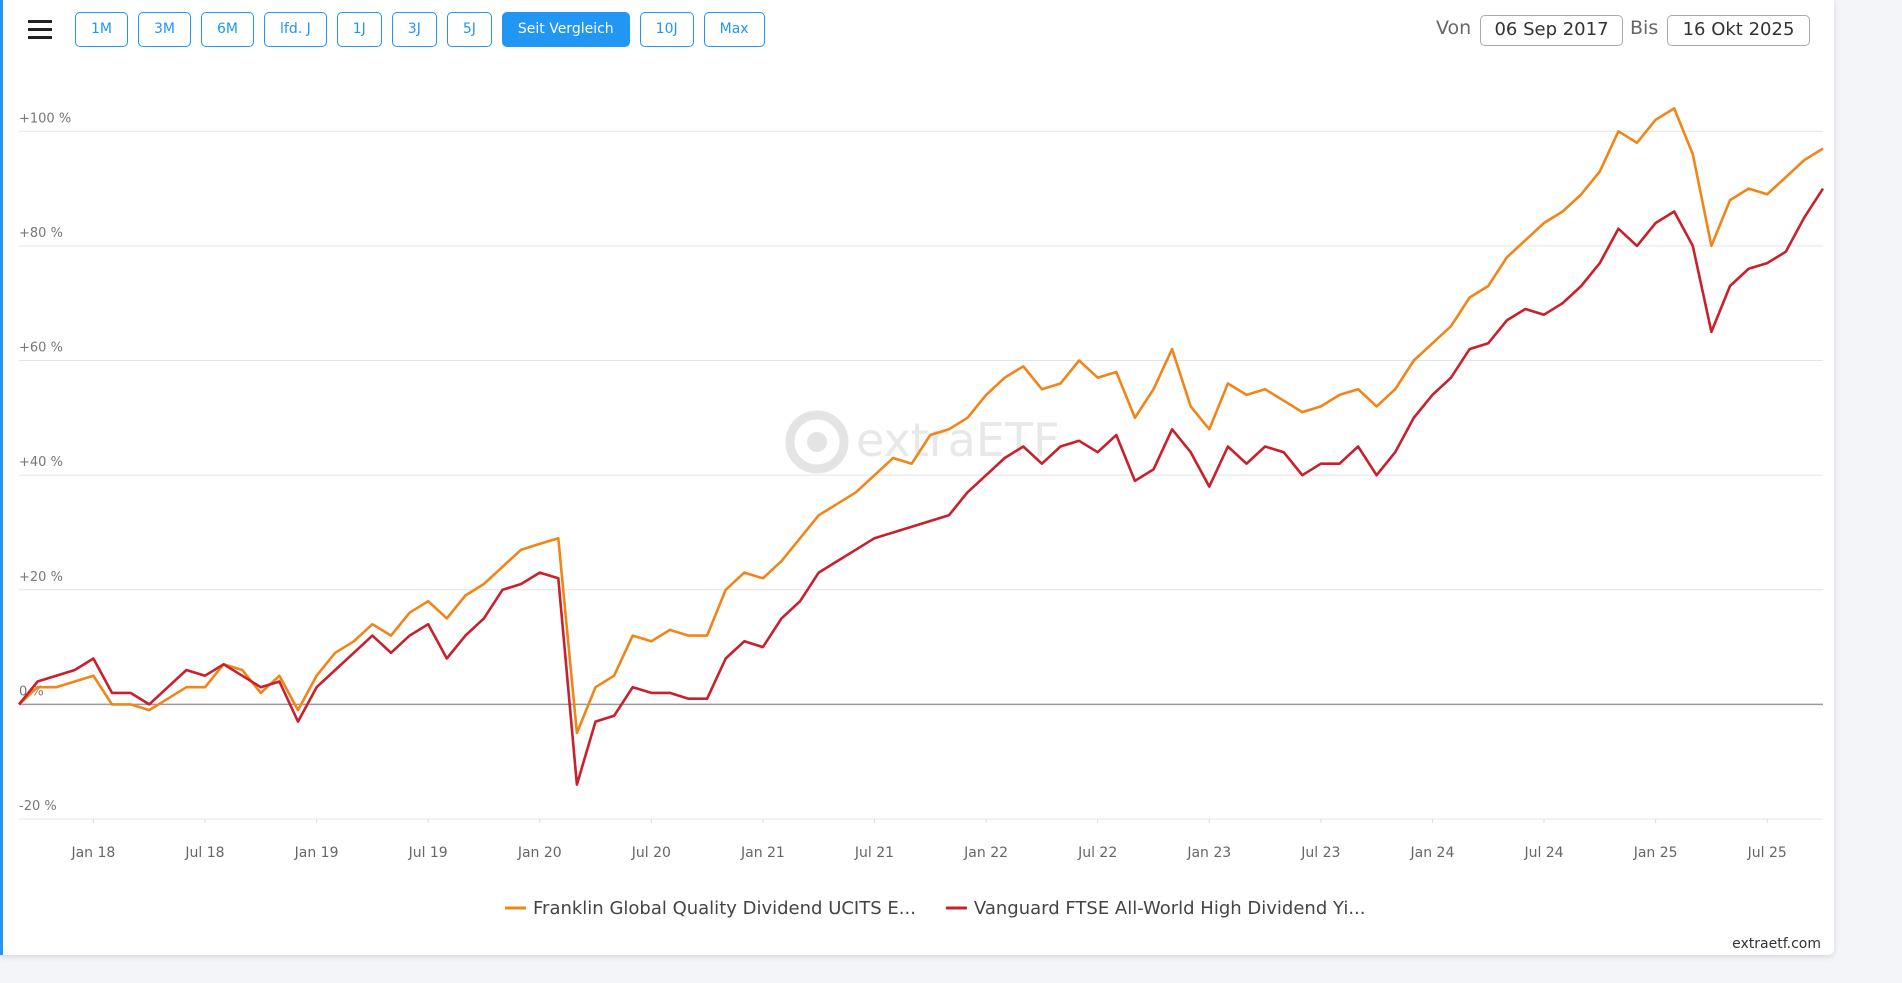  What do you see at coordinates (1655, 853) in the screenshot?
I see `x-tick-label: Jan 25` at bounding box center [1655, 853].